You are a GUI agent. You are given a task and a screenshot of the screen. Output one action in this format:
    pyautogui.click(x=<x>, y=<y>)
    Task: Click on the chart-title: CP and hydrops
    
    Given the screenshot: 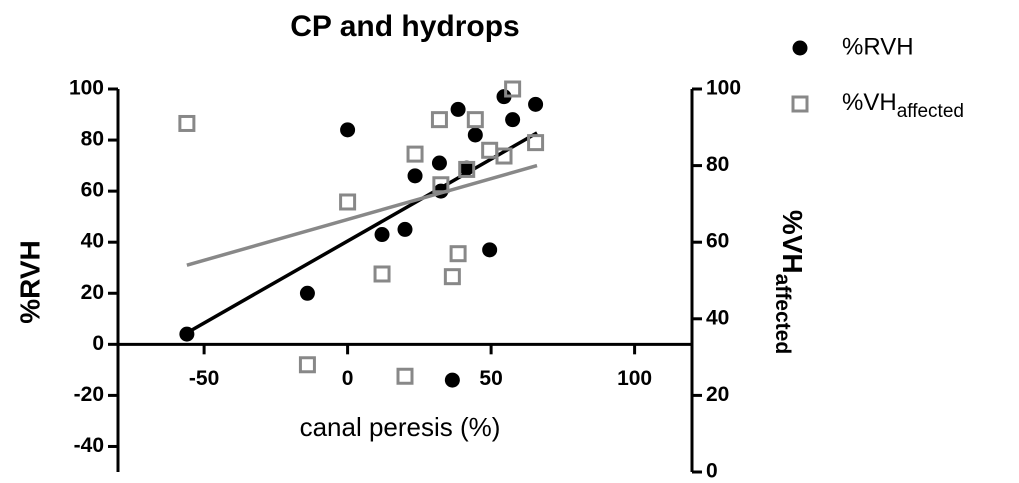 What is the action you would take?
    pyautogui.click(x=404, y=26)
    